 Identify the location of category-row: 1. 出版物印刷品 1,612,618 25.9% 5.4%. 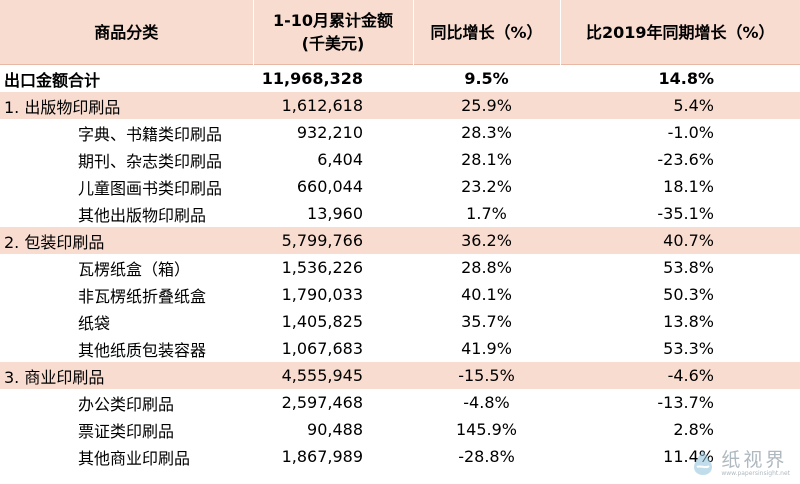
(400, 105).